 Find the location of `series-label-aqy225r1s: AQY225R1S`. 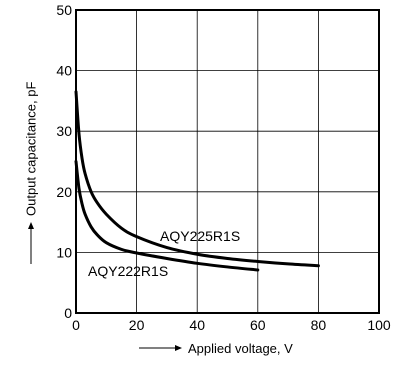

series-label-aqy225r1s: AQY225R1S is located at coordinates (200, 236).